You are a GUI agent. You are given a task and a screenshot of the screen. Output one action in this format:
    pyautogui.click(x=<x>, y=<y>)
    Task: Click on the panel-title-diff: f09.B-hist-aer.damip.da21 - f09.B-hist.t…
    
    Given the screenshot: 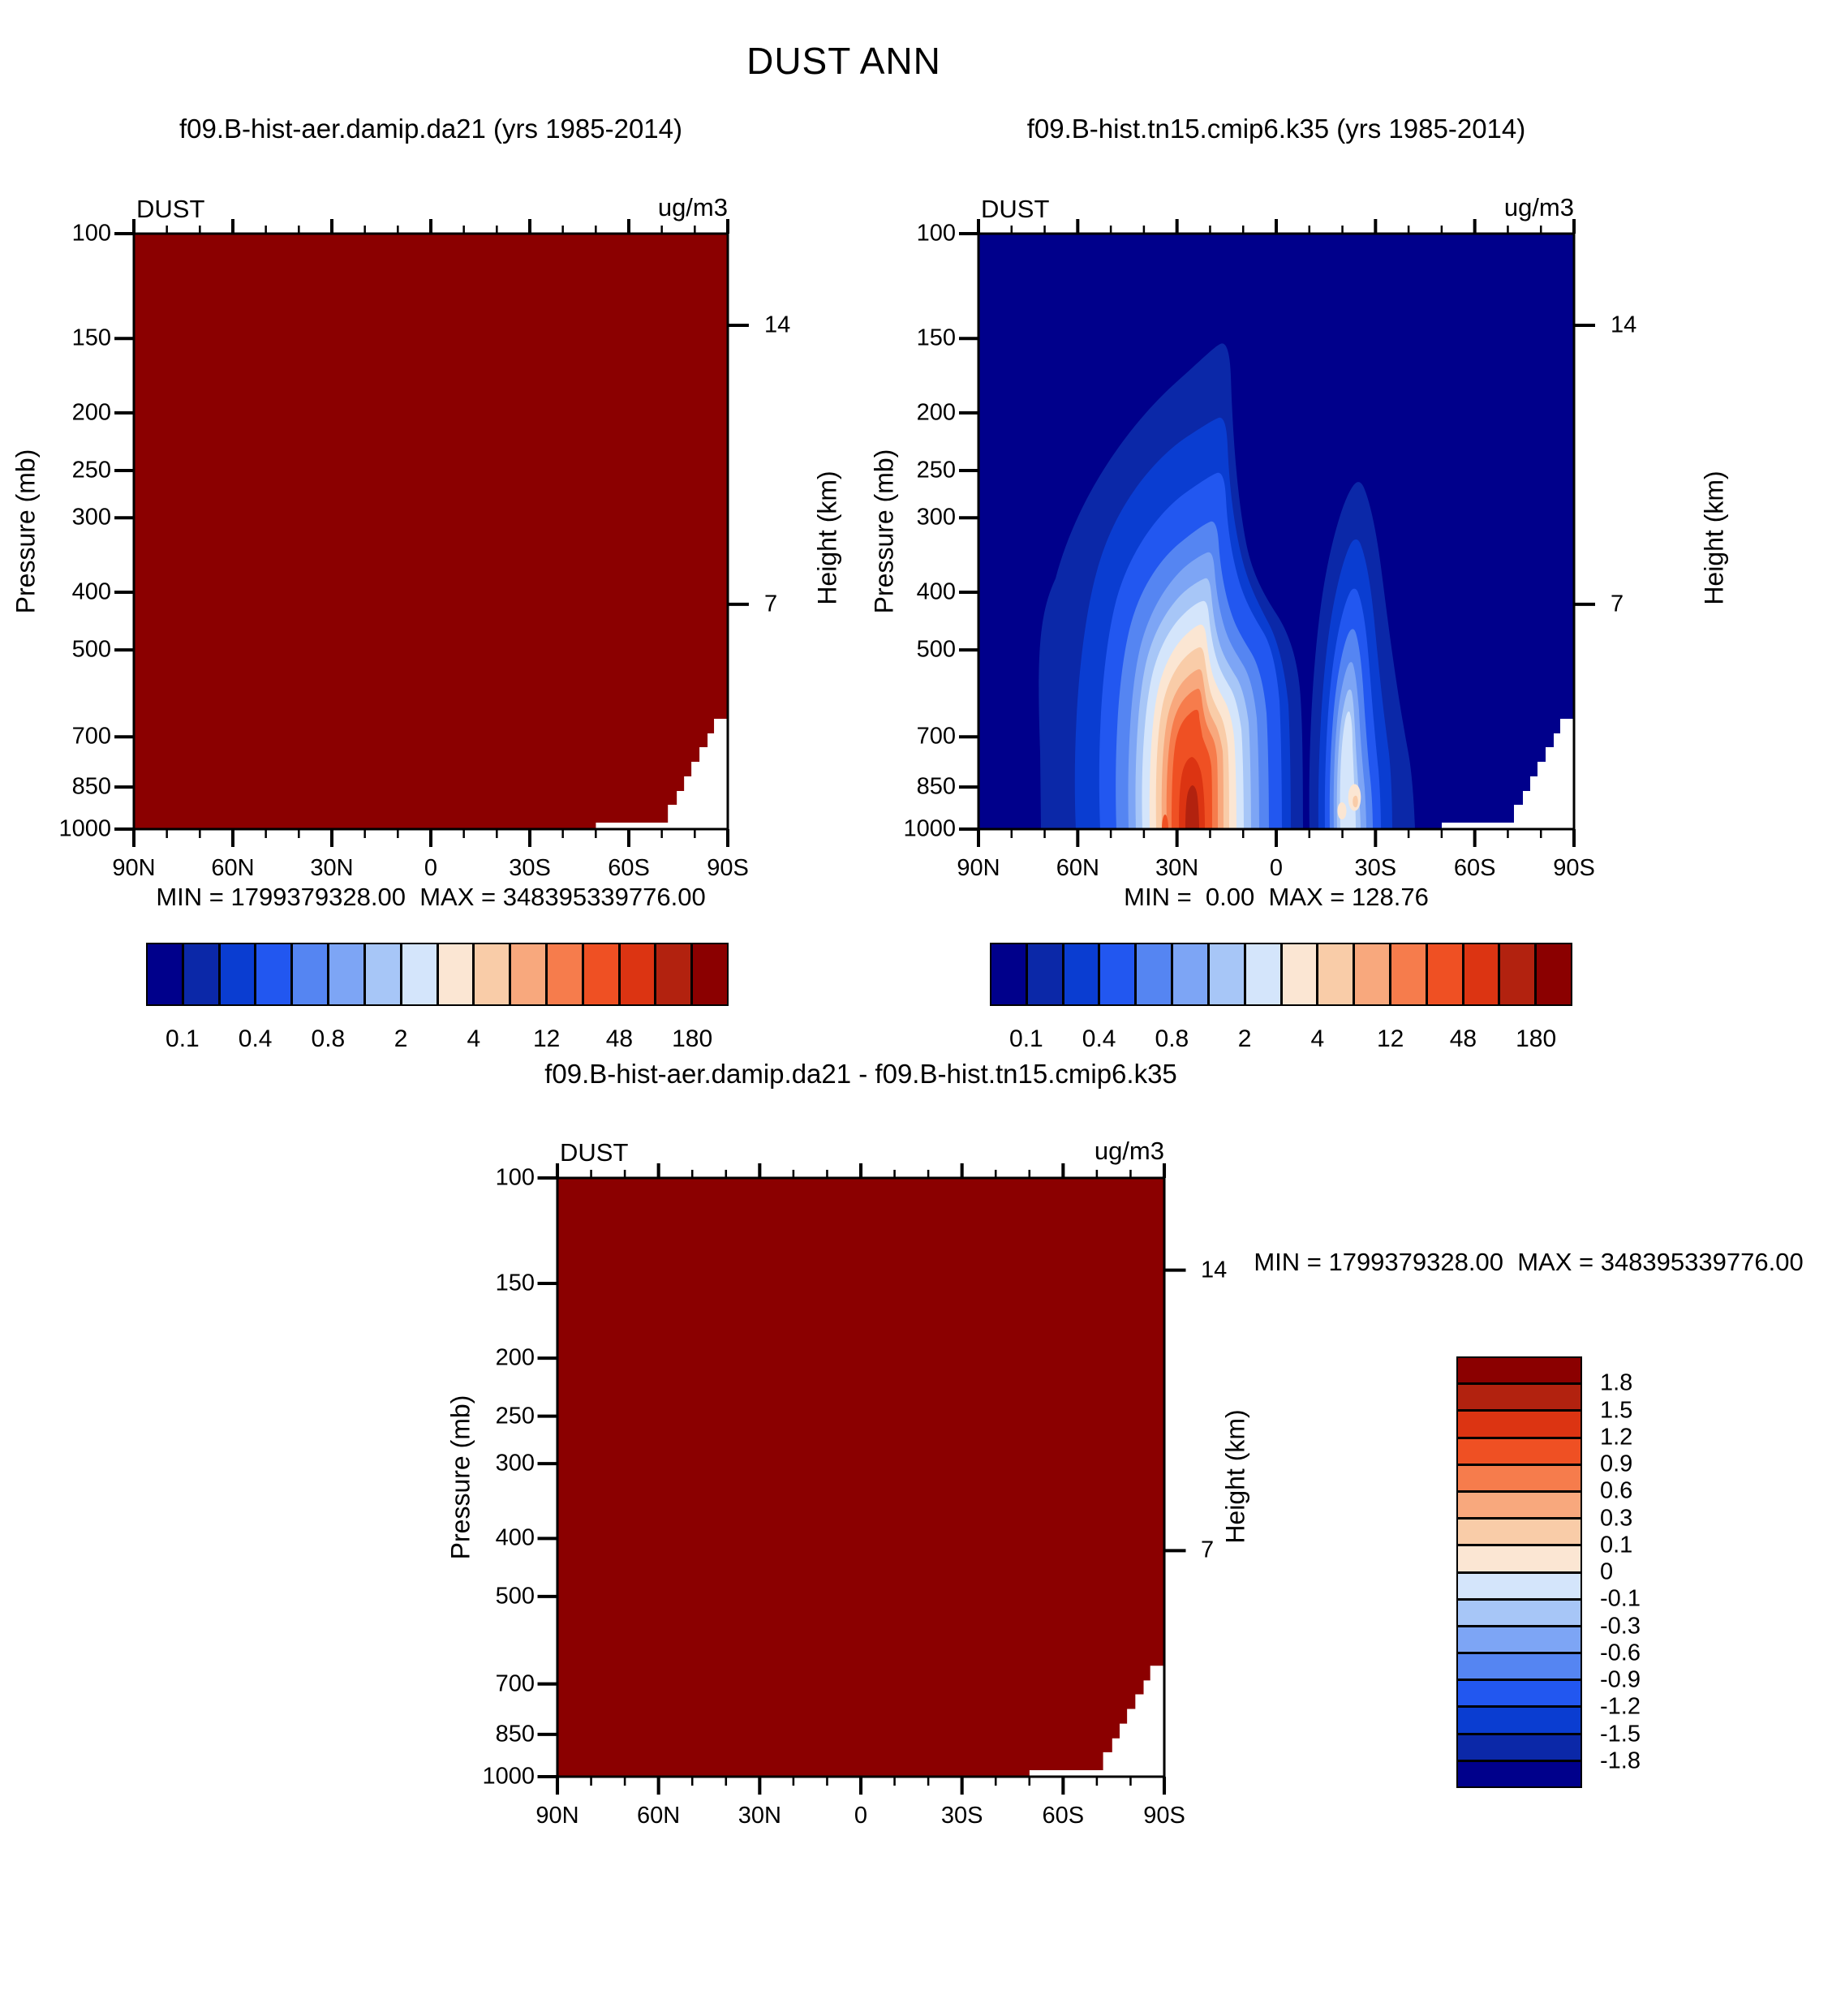 What is the action you would take?
    pyautogui.click(x=860, y=1074)
    